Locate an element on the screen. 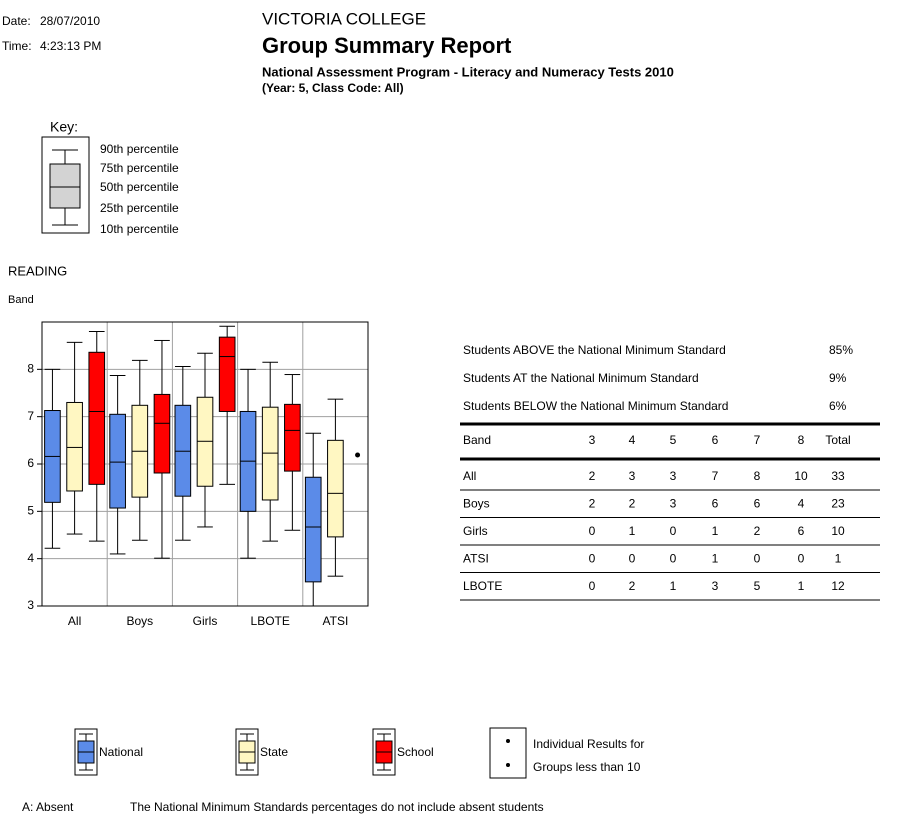 This screenshot has width=917, height=822. time: 4:23:13 PM is located at coordinates (70, 46).